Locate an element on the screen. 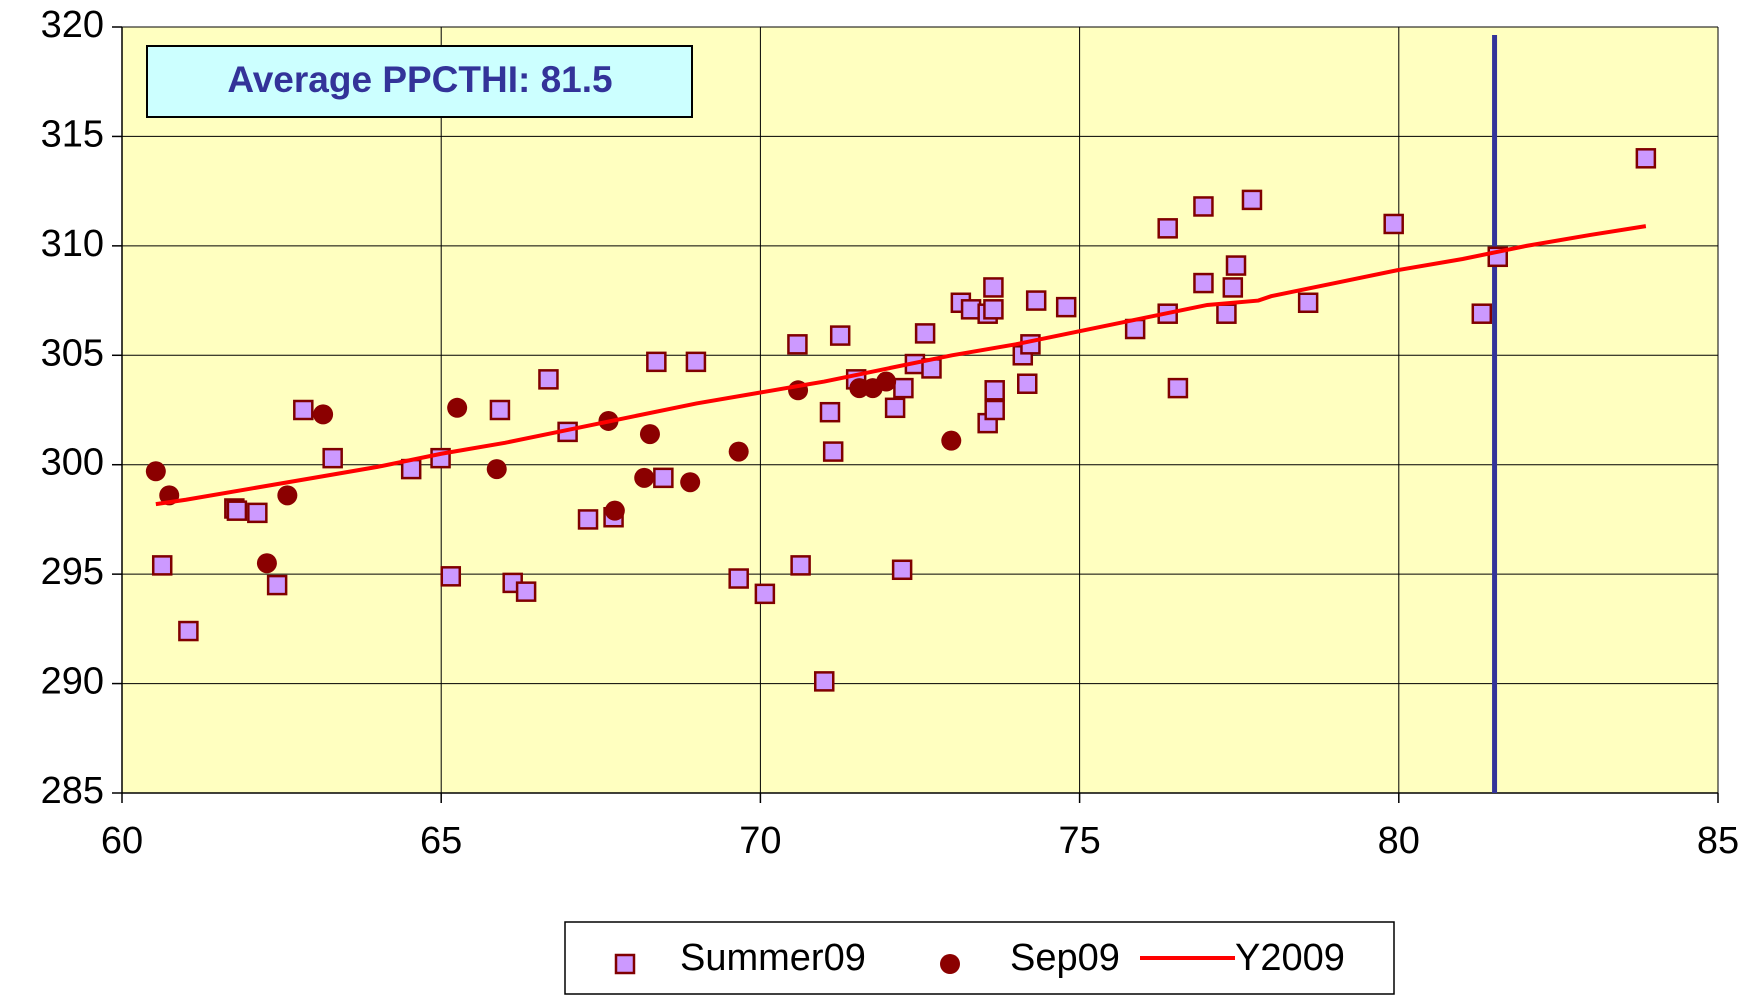  legend-box is located at coordinates (979, 958).